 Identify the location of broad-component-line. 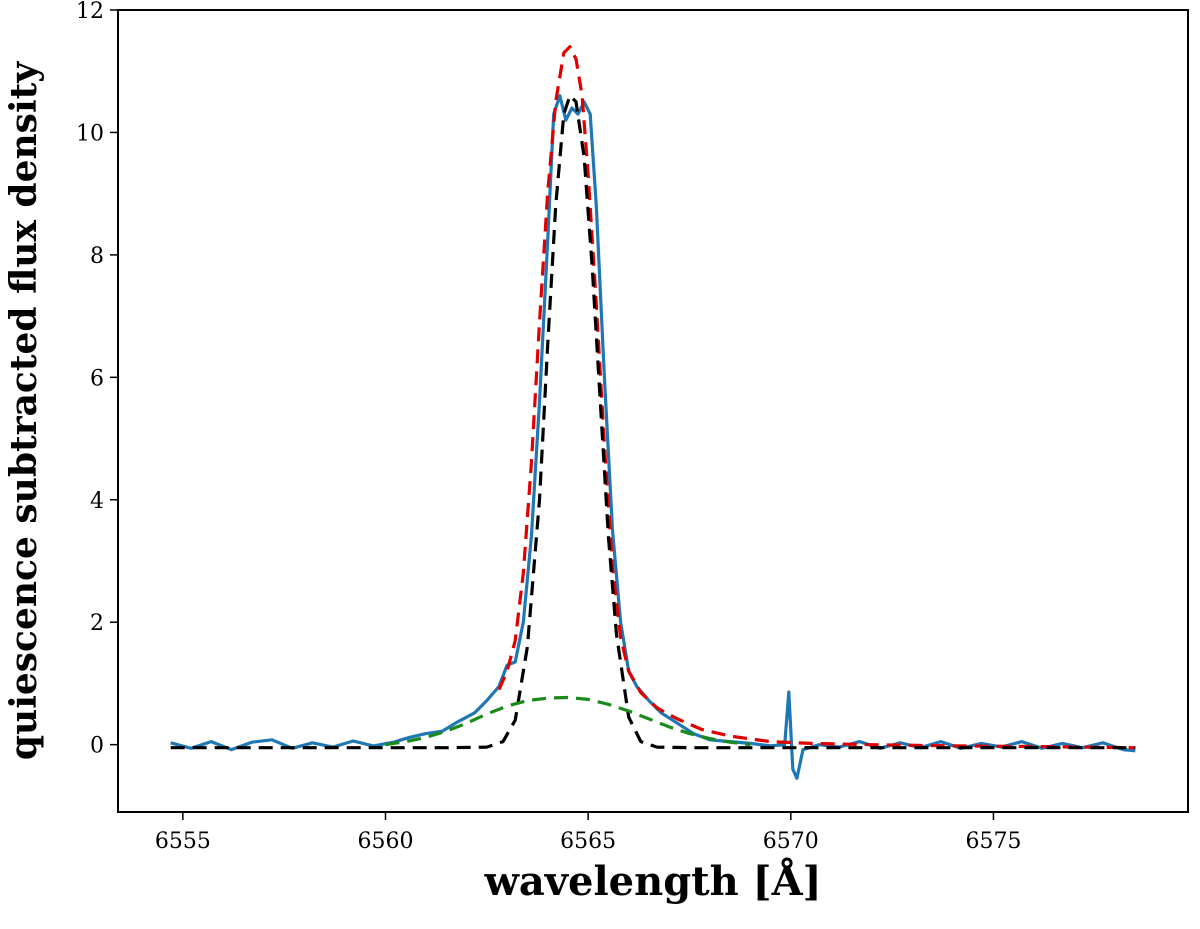
(568, 721).